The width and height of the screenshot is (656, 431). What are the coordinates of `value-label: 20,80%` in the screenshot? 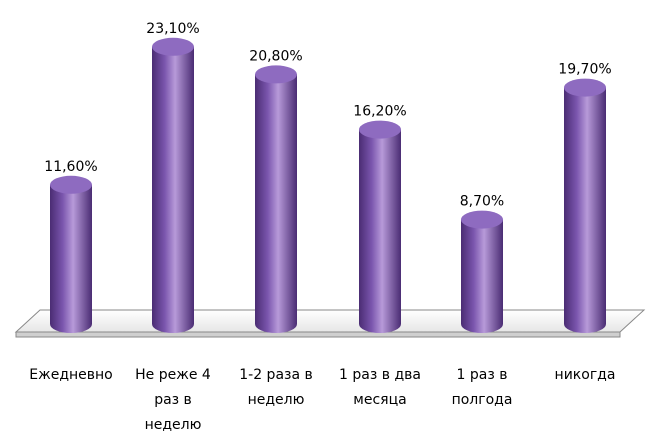 It's located at (275, 56).